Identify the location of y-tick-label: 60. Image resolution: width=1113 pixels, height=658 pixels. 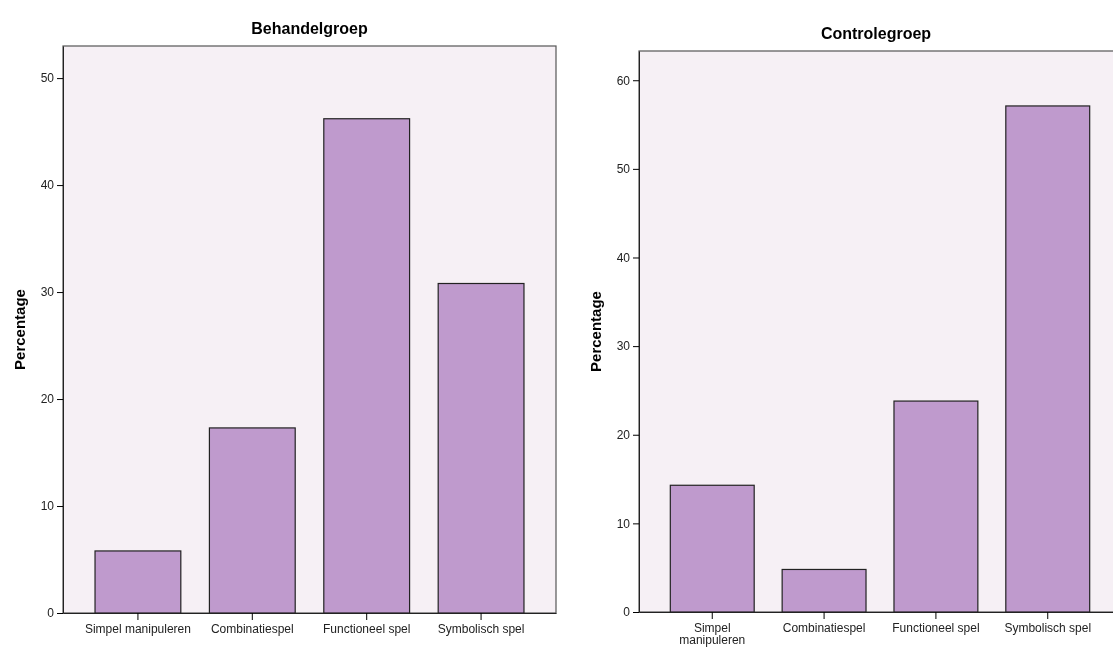
(623, 80).